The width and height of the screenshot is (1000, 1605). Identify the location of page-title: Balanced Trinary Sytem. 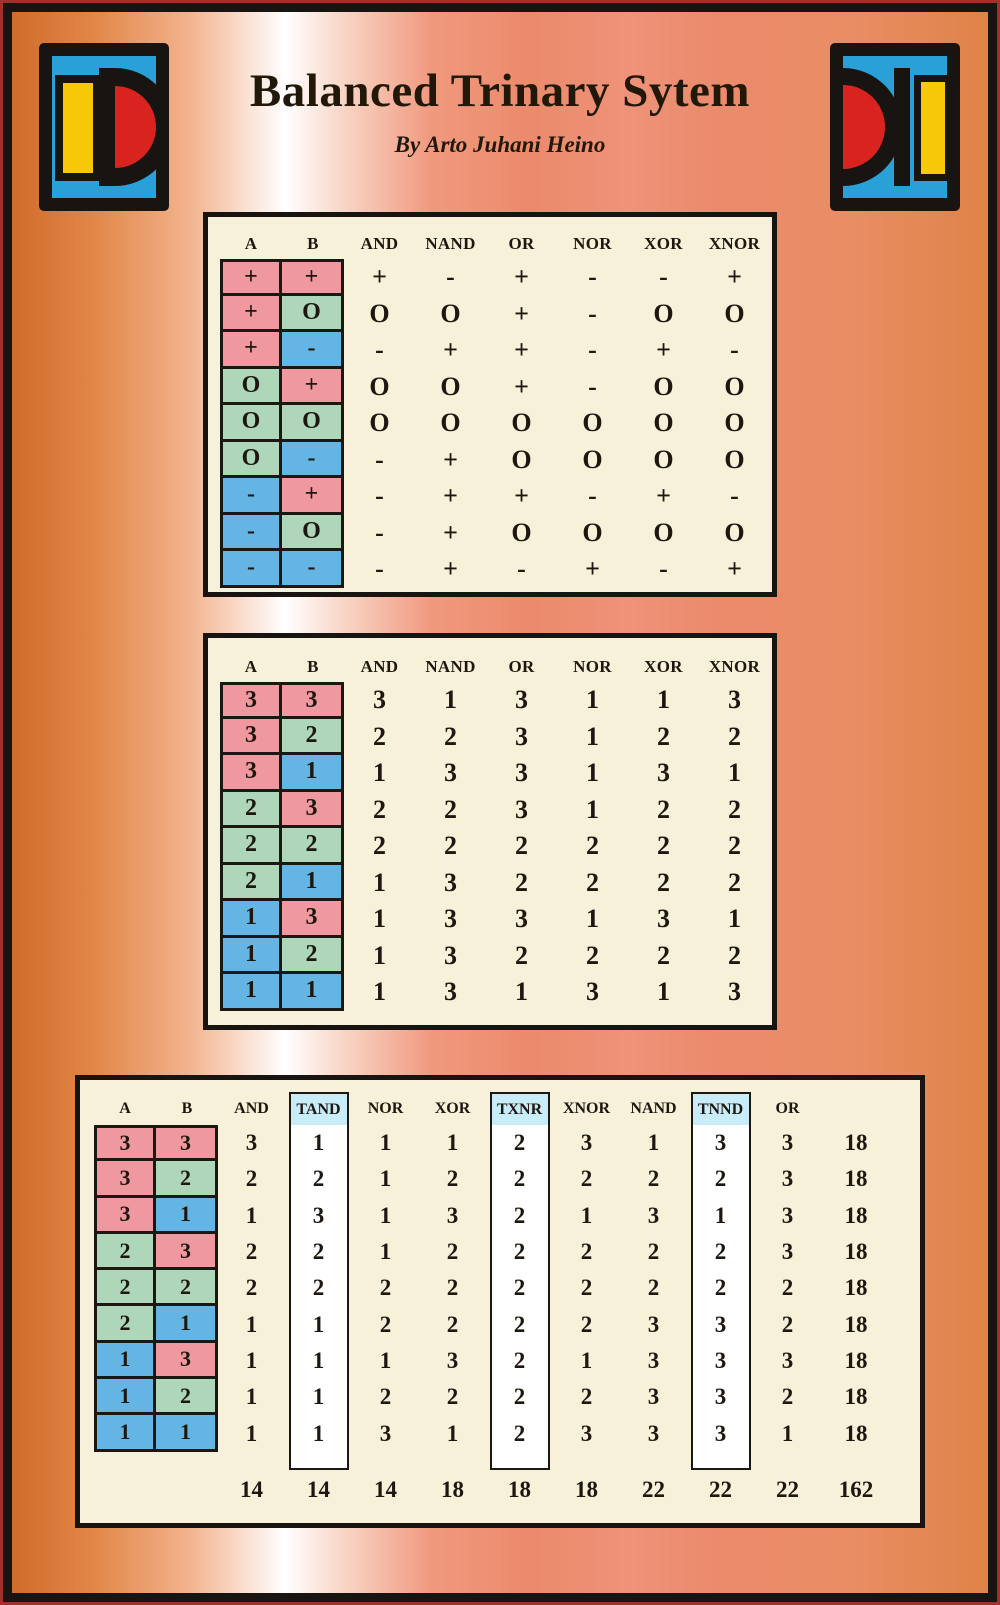
(500, 91).